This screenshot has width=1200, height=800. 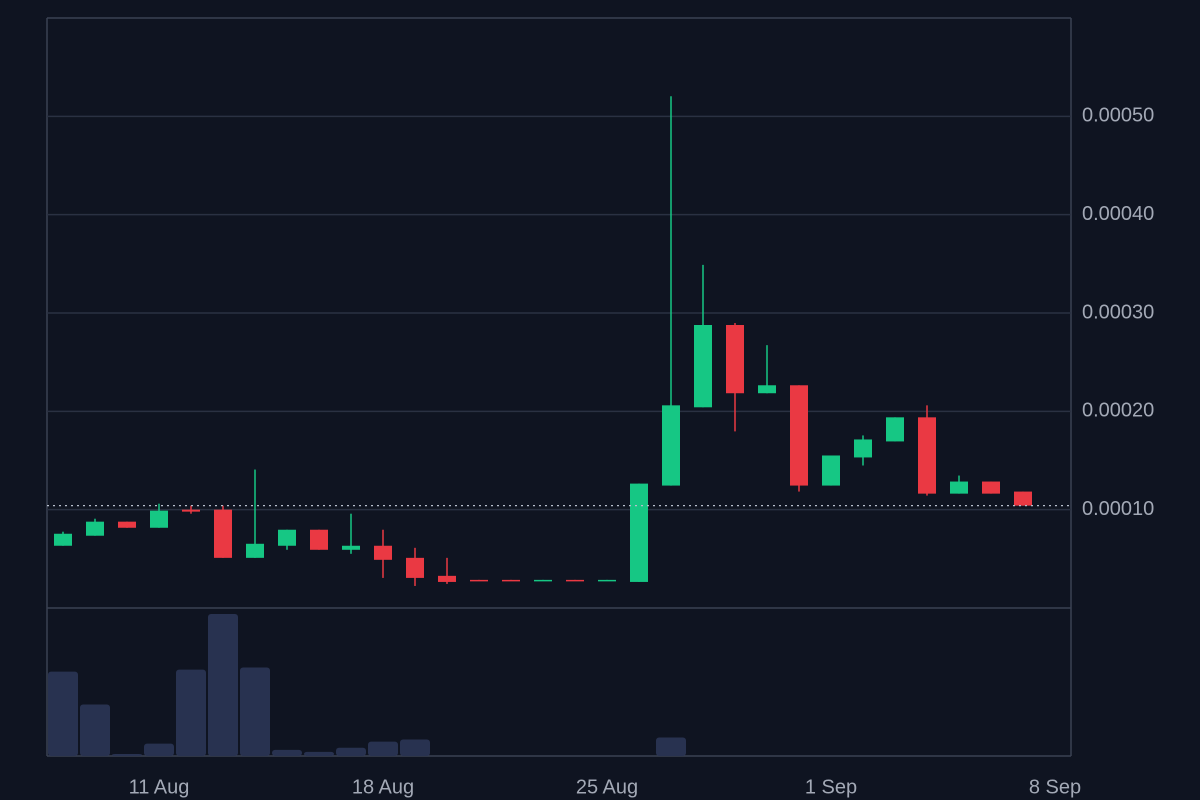 What do you see at coordinates (1118, 116) in the screenshot?
I see `y-tick-label: 0.00050` at bounding box center [1118, 116].